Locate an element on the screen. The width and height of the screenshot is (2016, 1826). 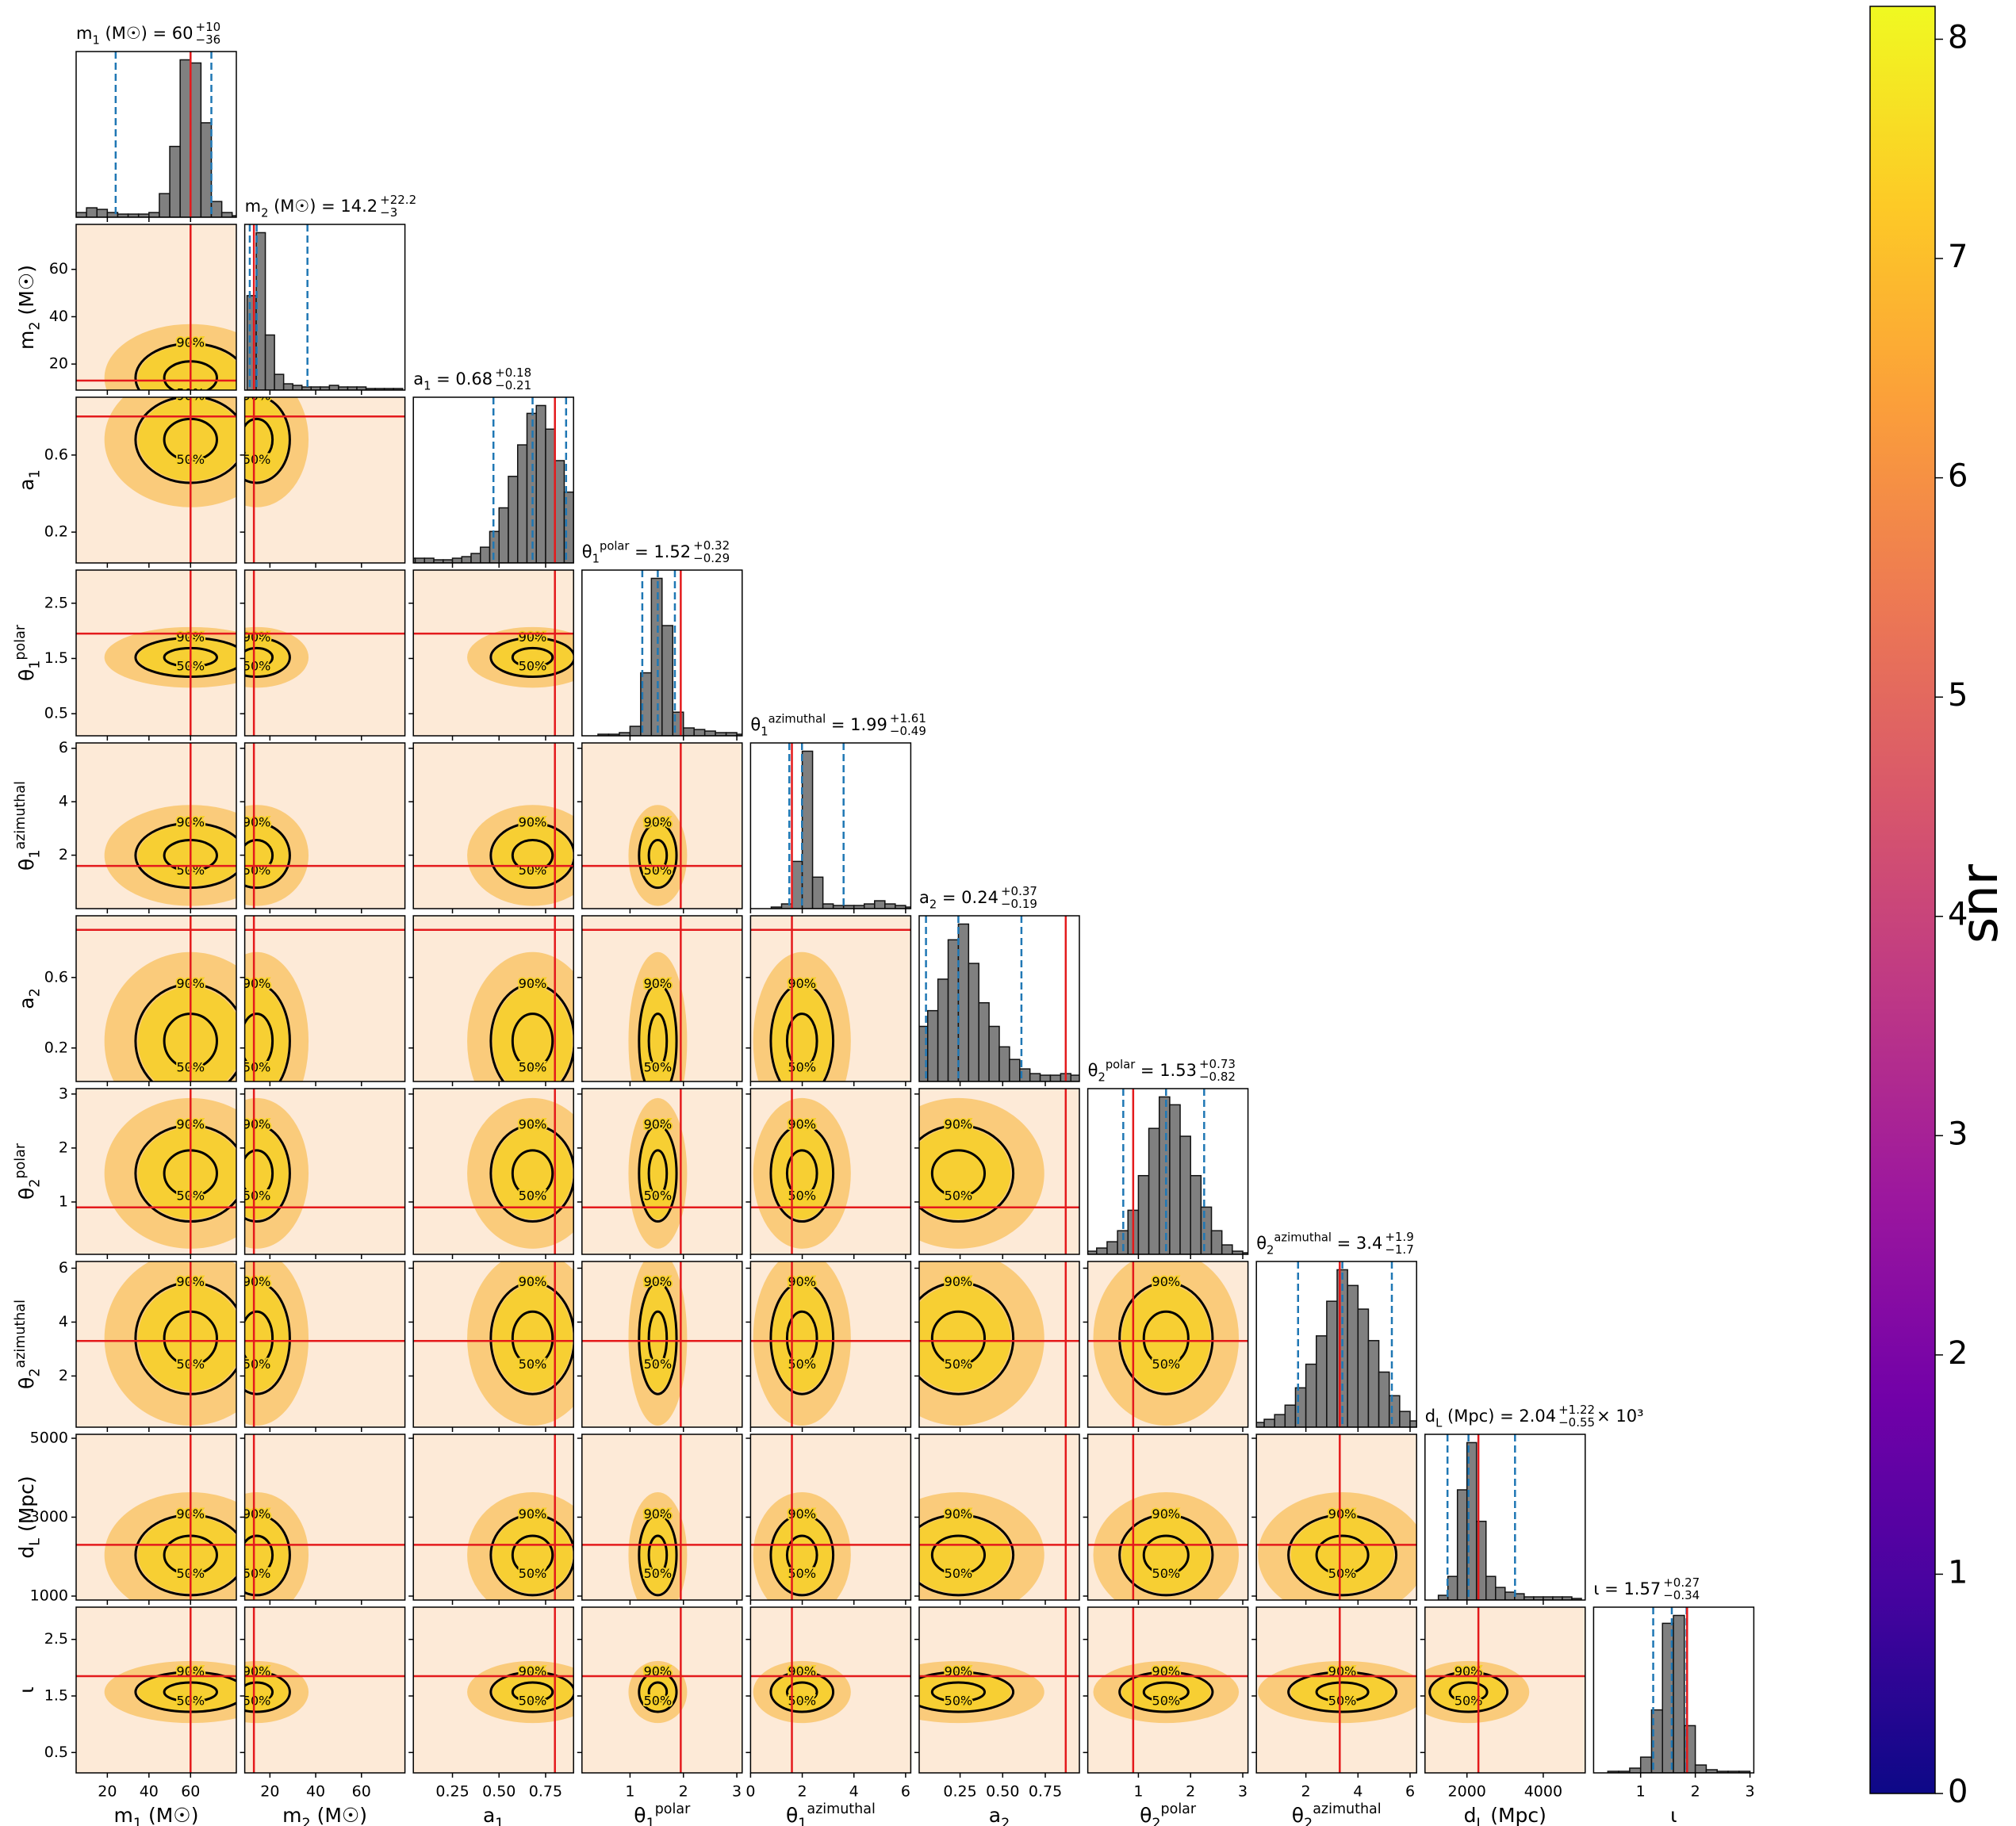
title-err-plus: +0.73 is located at coordinates (1217, 1064).